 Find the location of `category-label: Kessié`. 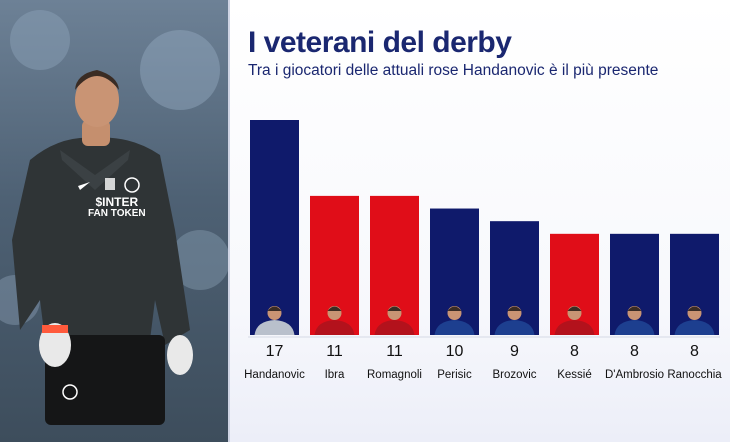

category-label: Kessié is located at coordinates (574, 375).